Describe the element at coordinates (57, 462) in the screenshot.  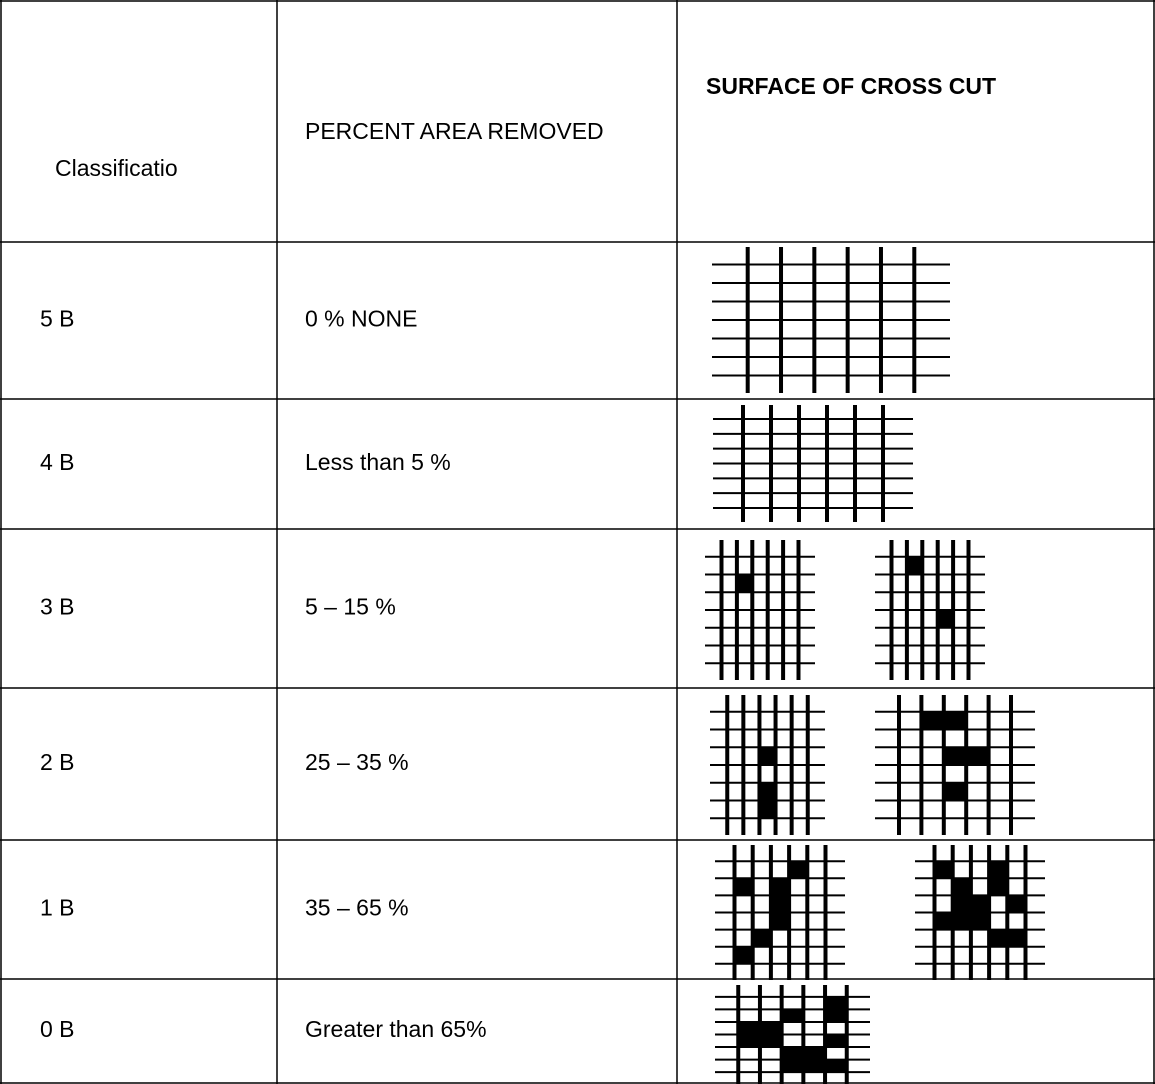
I see `classification: 4 B` at that location.